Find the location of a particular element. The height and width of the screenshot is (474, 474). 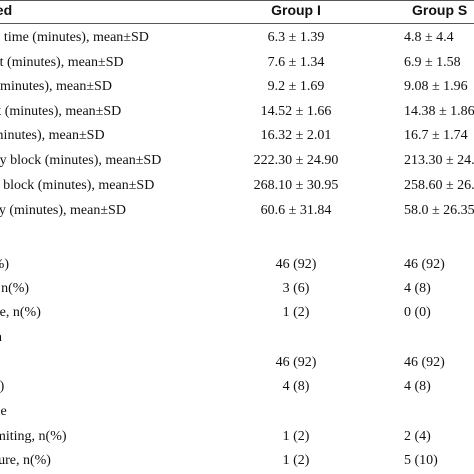

row-label: ery (minutes), mean±SD is located at coordinates (63, 210).